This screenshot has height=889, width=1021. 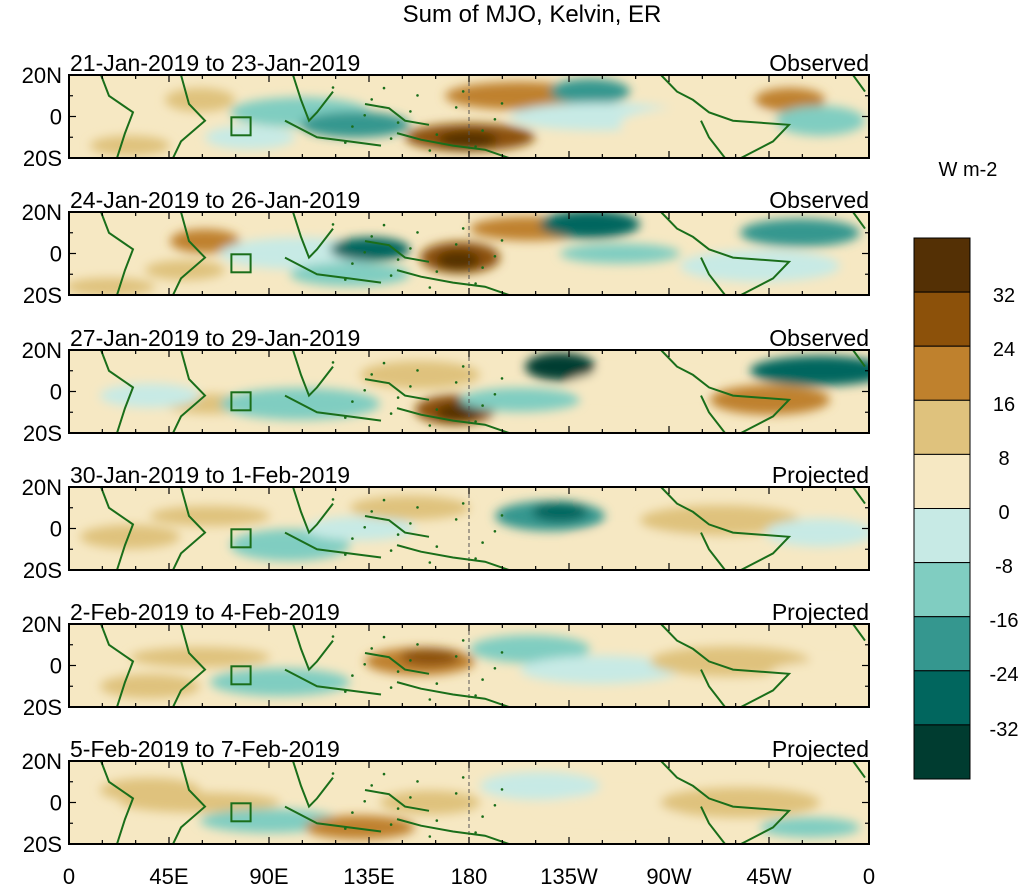 I want to click on panel-date-range: 2-Feb-2019 to 4-Feb-2019, so click(x=205, y=612).